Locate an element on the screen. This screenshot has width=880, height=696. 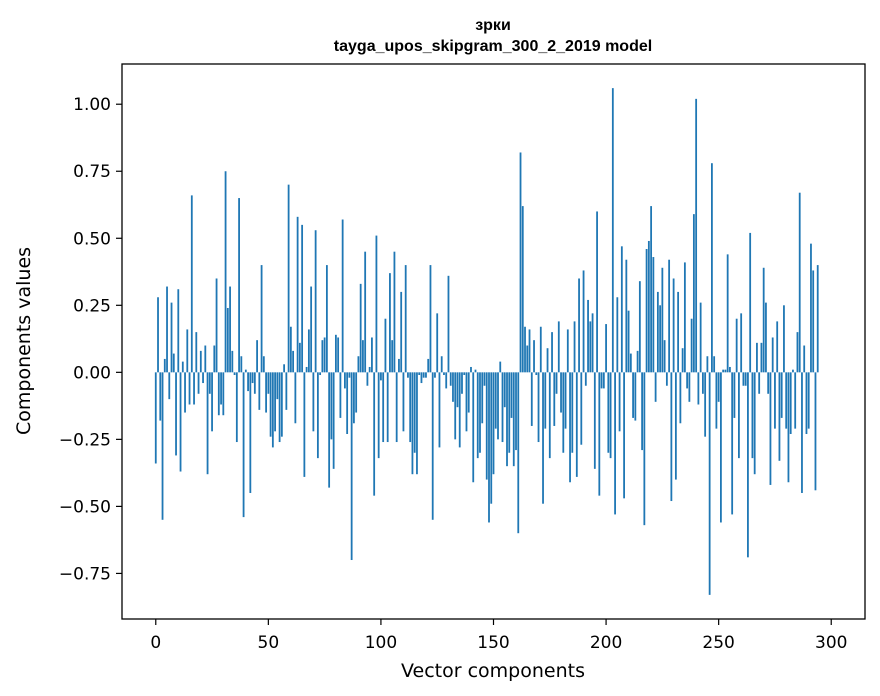
x-tick-label: 100 is located at coordinates (381, 643).